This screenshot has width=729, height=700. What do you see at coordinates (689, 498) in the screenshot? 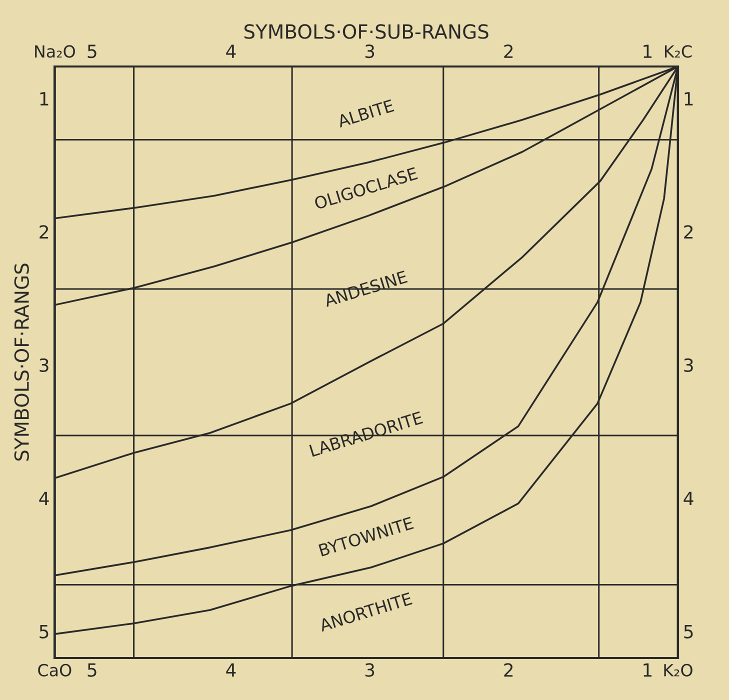
I see `y2-tick-label: 4` at bounding box center [689, 498].